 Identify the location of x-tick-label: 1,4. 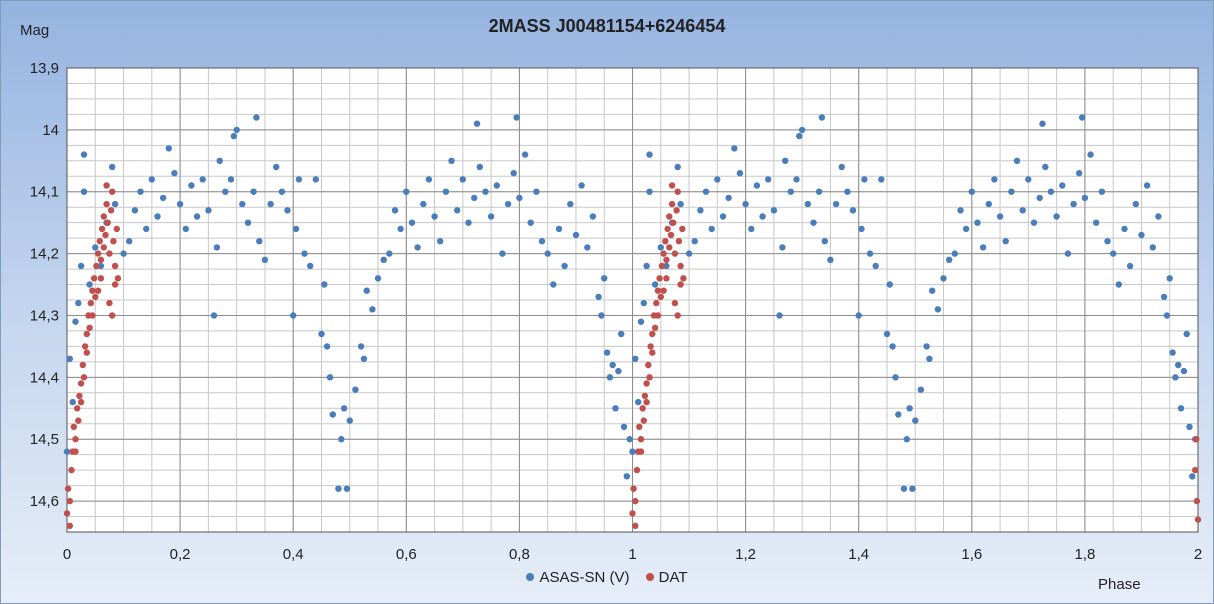
(858, 554).